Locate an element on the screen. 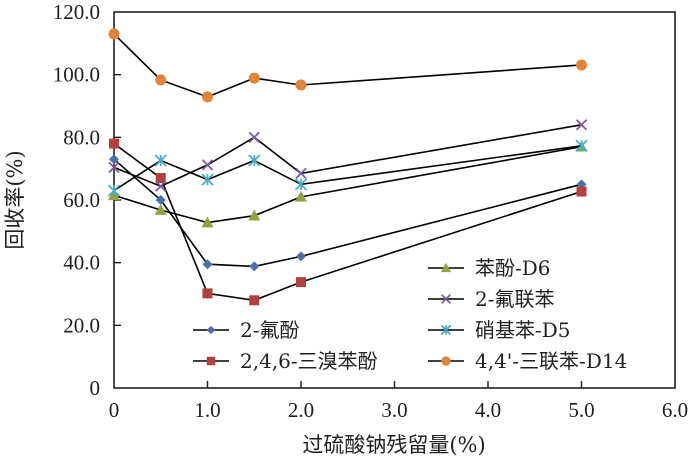 The image size is (700, 466). legend-label: 2-氟联苯 is located at coordinates (514, 299).